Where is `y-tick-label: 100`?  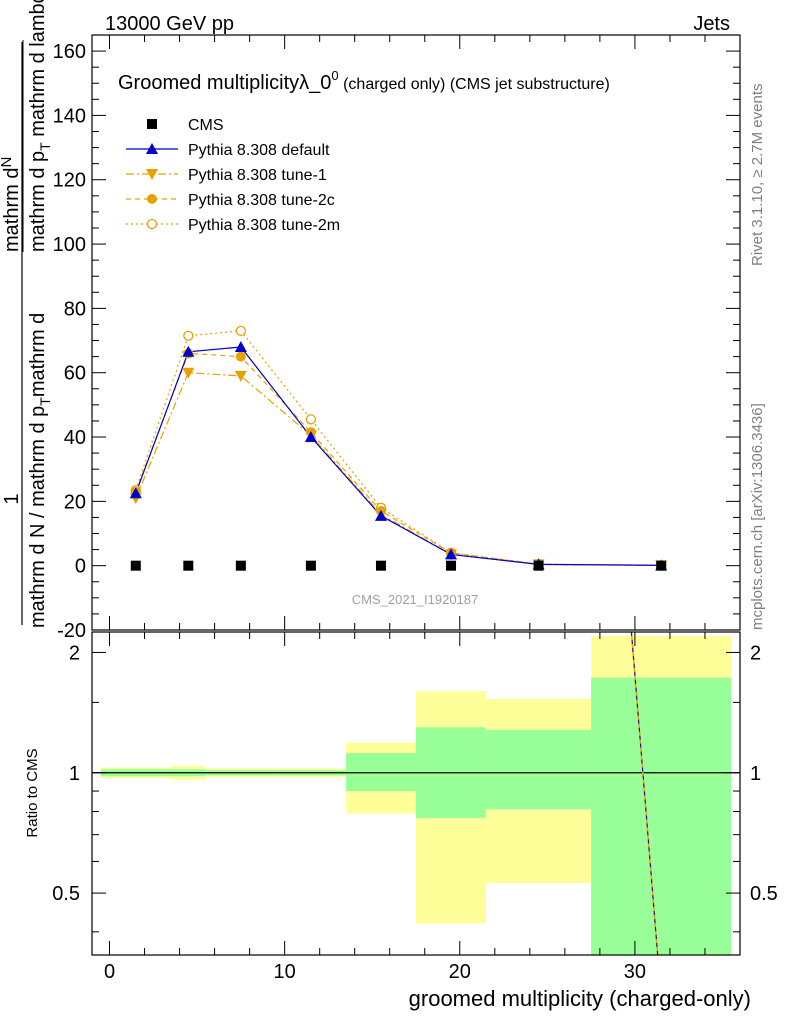
y-tick-label: 100 is located at coordinates (69, 245).